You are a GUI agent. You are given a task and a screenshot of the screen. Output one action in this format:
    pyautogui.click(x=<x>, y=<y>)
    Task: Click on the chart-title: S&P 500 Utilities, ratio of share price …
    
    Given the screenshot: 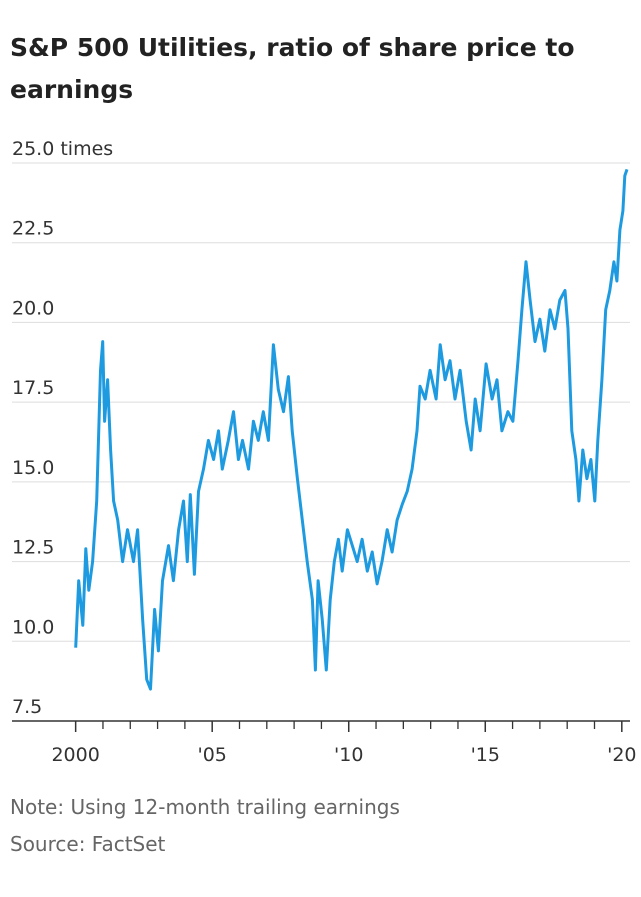 What is the action you would take?
    pyautogui.click(x=292, y=47)
    